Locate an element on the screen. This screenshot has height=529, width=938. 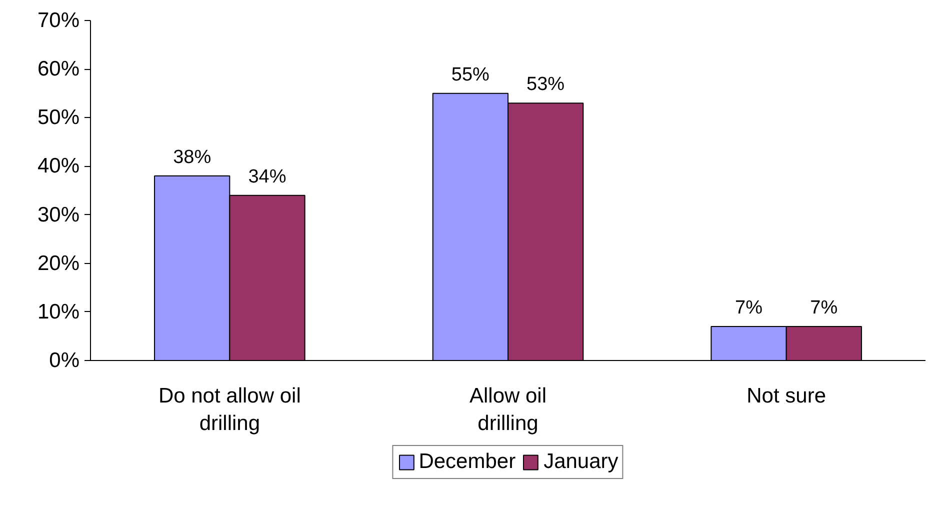
data-label: 38% is located at coordinates (192, 157).